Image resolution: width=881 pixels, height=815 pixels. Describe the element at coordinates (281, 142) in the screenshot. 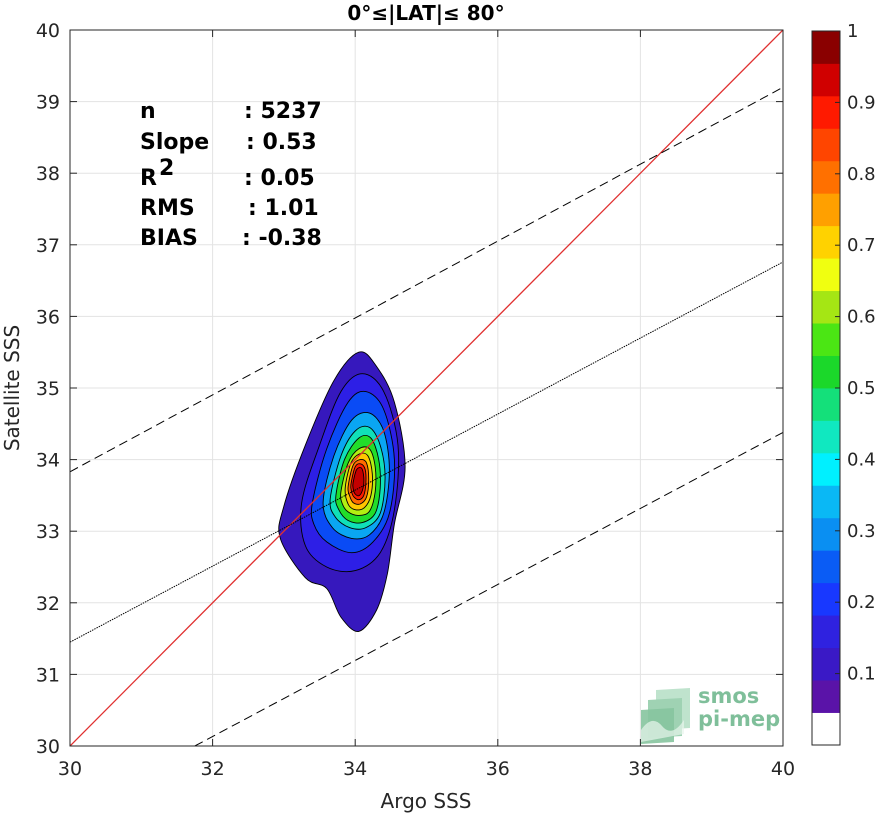

I see `stat-value-slope: : 0.53` at that location.